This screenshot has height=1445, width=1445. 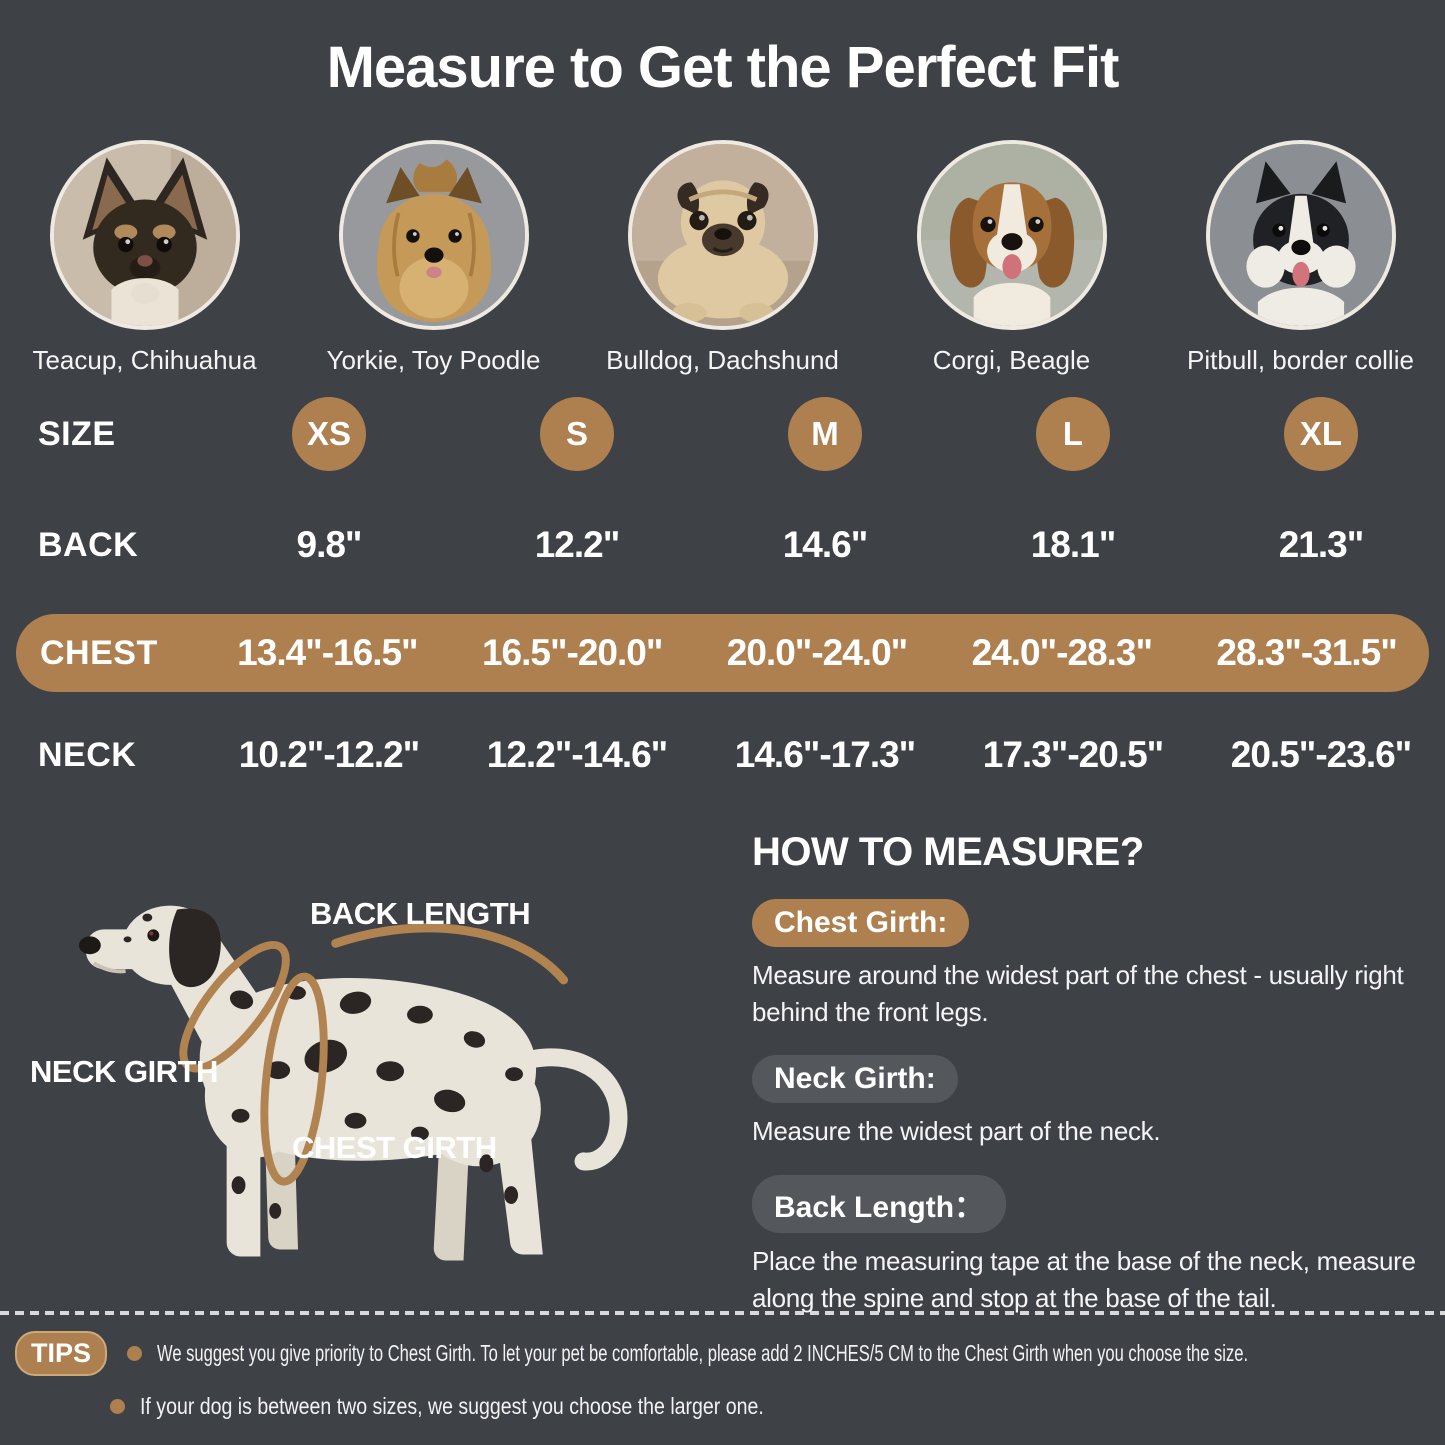 I want to click on size-badge-m: M, so click(x=825, y=434).